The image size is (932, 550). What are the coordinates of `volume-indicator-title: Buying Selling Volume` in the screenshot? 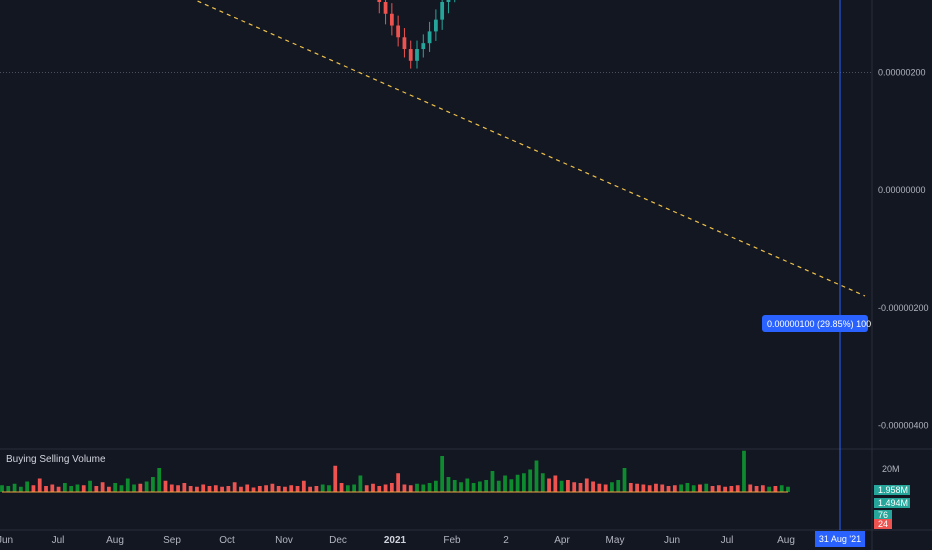 It's located at (56, 459).